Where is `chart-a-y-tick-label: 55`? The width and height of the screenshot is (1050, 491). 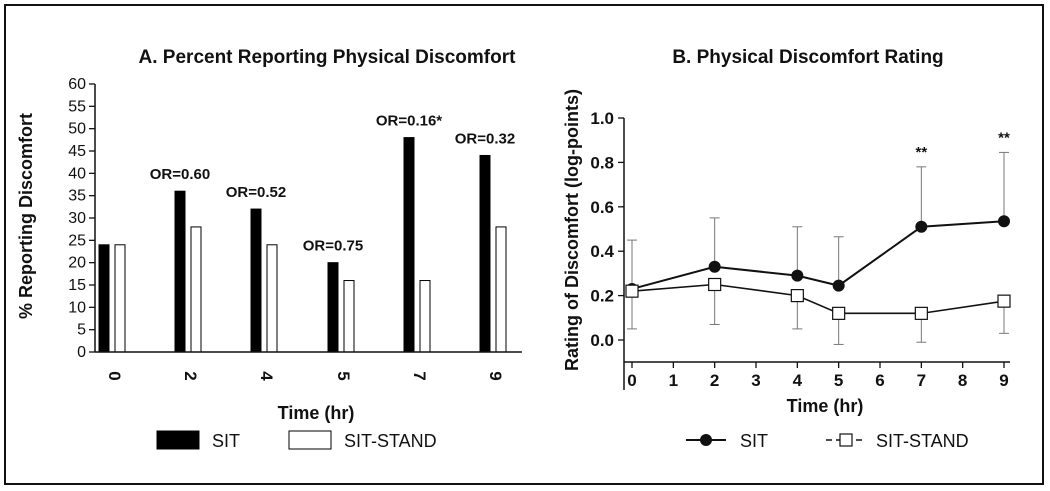
chart-a-y-tick-label: 55 is located at coordinates (77, 106).